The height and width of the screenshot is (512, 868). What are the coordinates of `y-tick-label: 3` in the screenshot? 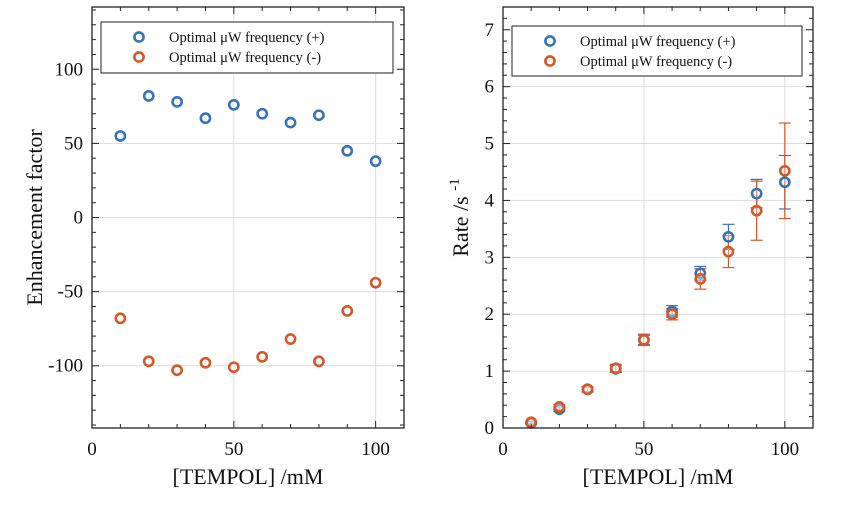 It's located at (490, 257).